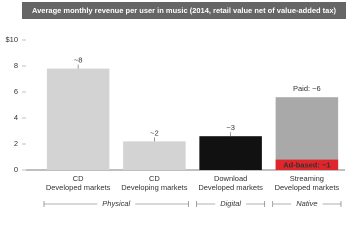 This screenshot has height=240, width=350. I want to click on value-label: ~2, so click(154, 132).